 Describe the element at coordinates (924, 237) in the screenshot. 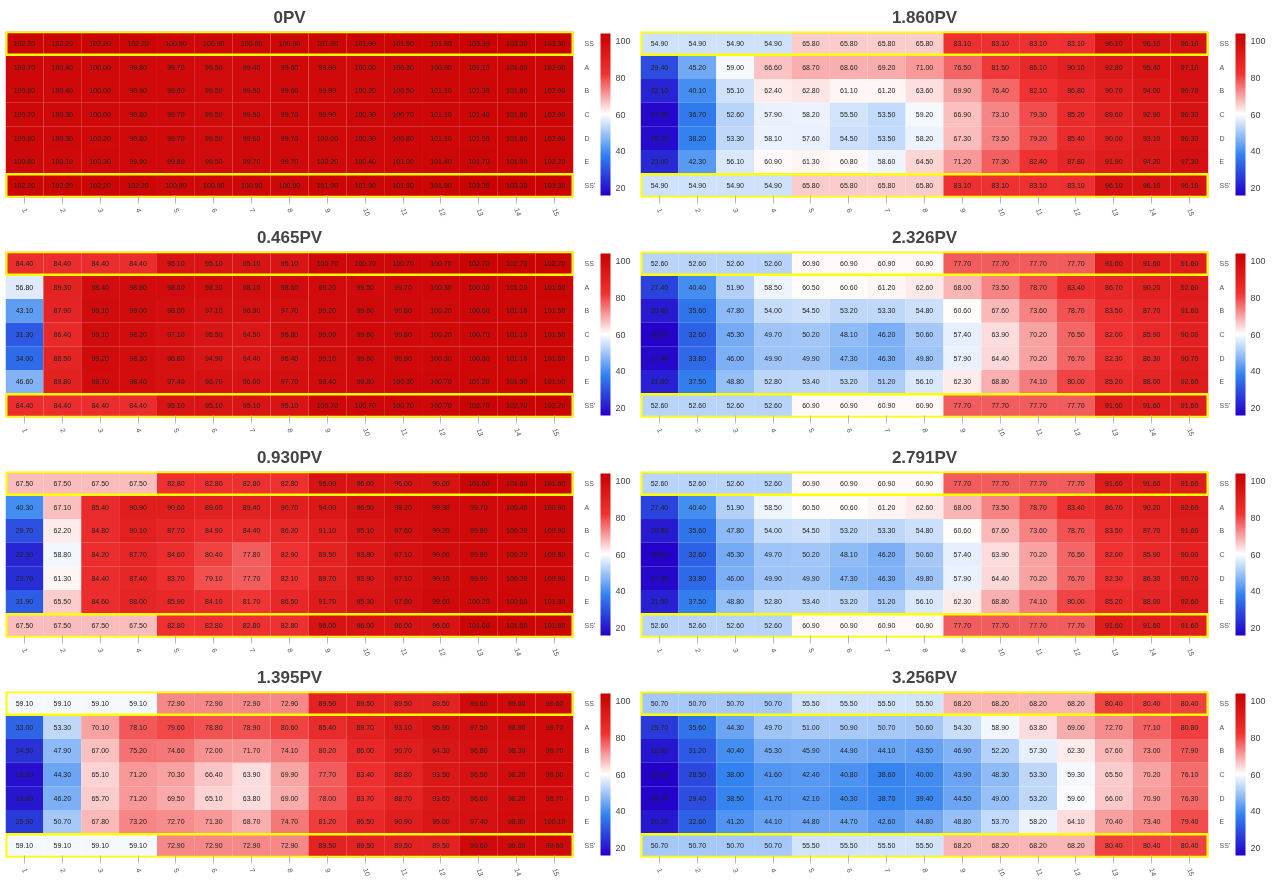

I see `chart-title: 2.326PV` at that location.